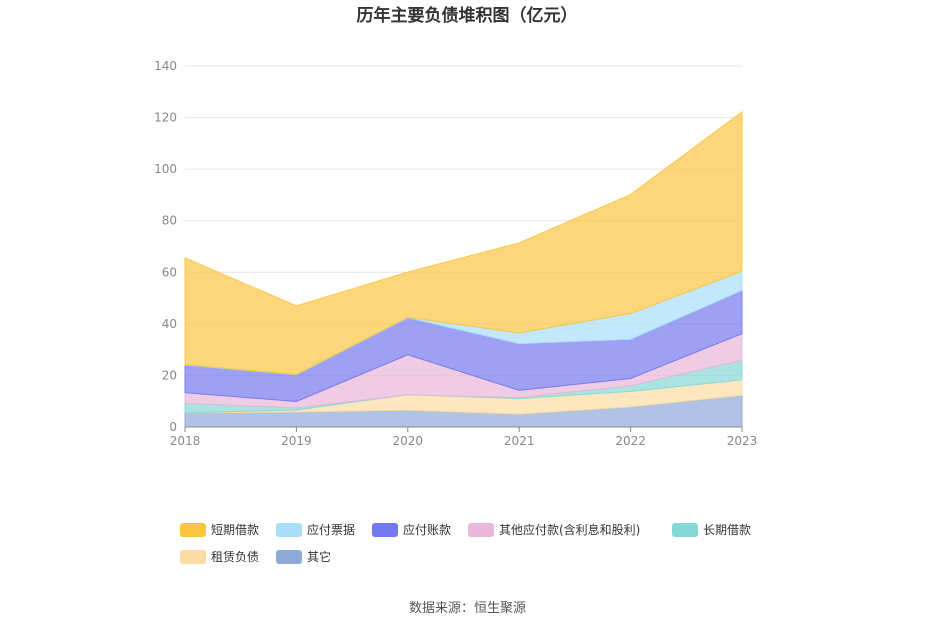 This screenshot has width=935, height=632. Describe the element at coordinates (630, 441) in the screenshot. I see `x-tick-label: 2022` at that location.